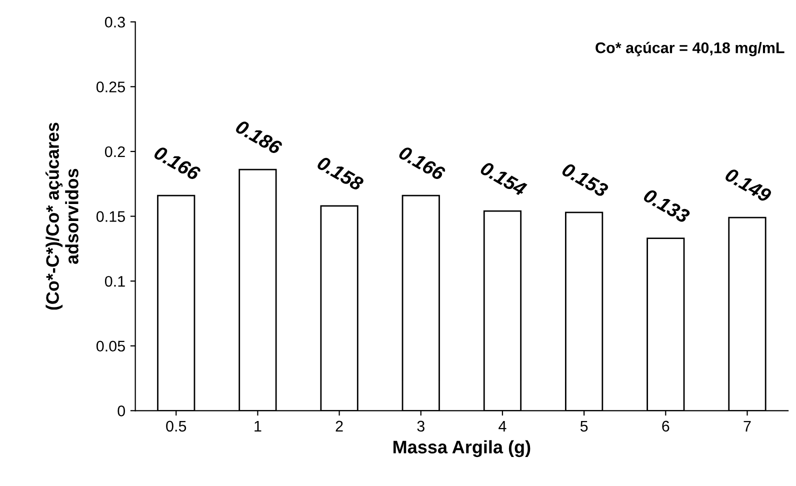 Image resolution: width=796 pixels, height=486 pixels. Describe the element at coordinates (462, 449) in the screenshot. I see `x-axis-title: Massa Argila (g)` at that location.